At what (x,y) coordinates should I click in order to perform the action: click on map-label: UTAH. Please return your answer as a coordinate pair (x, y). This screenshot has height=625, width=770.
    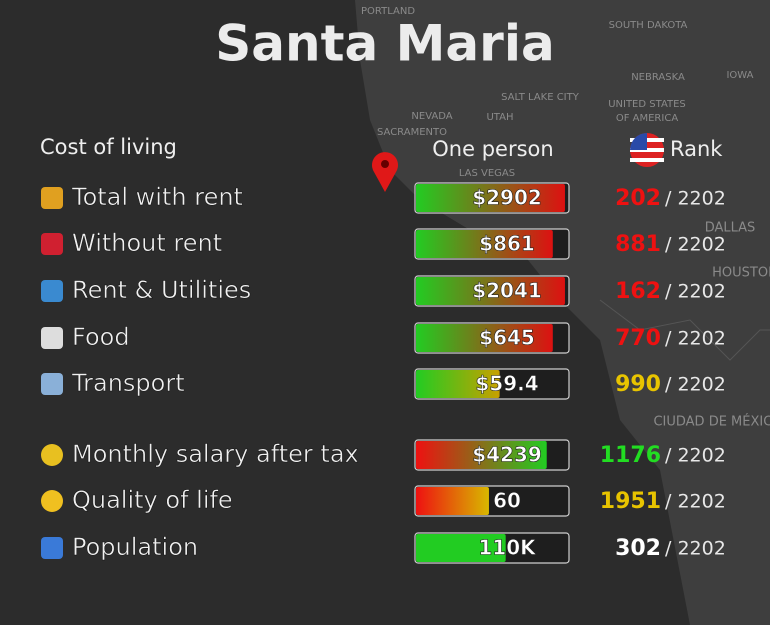
    Looking at the image, I should click on (499, 117).